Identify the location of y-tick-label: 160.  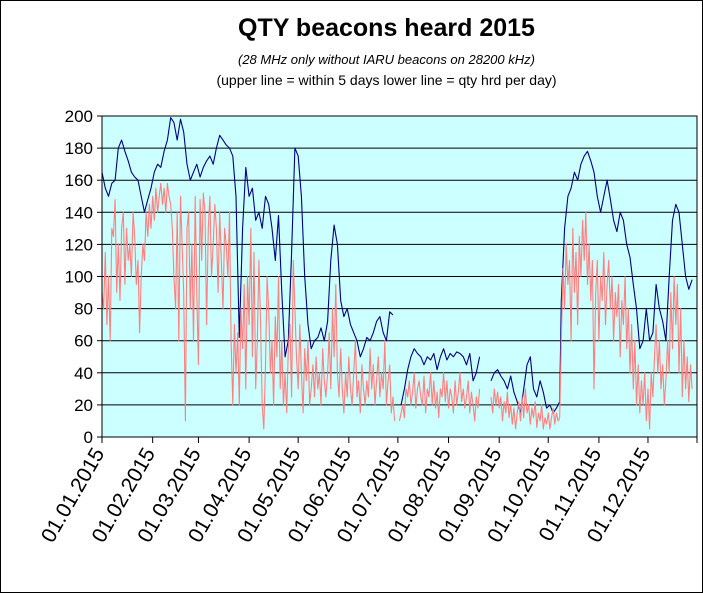
(79, 180).